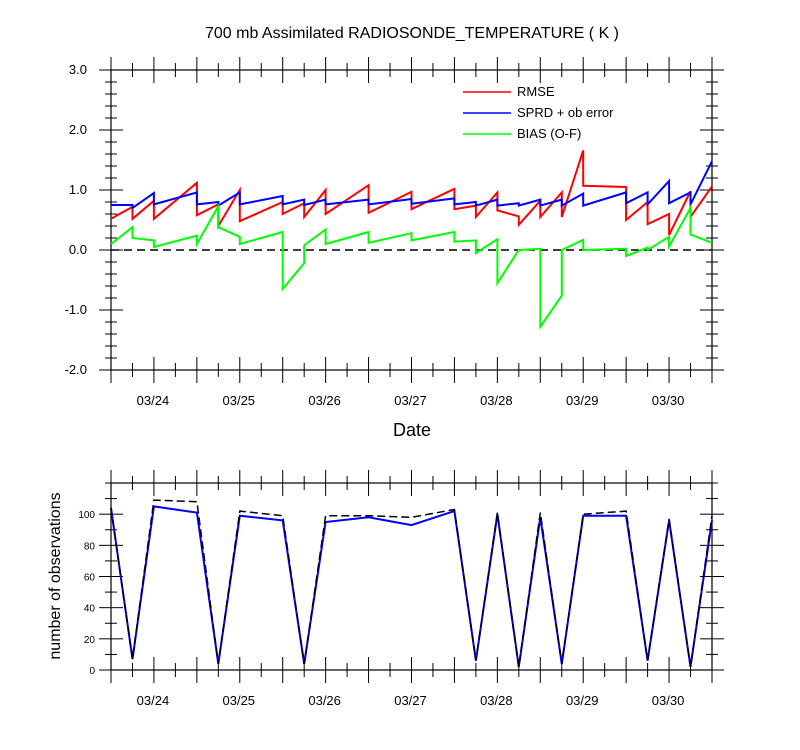  What do you see at coordinates (78, 129) in the screenshot?
I see `y-tick-label: 2.0` at bounding box center [78, 129].